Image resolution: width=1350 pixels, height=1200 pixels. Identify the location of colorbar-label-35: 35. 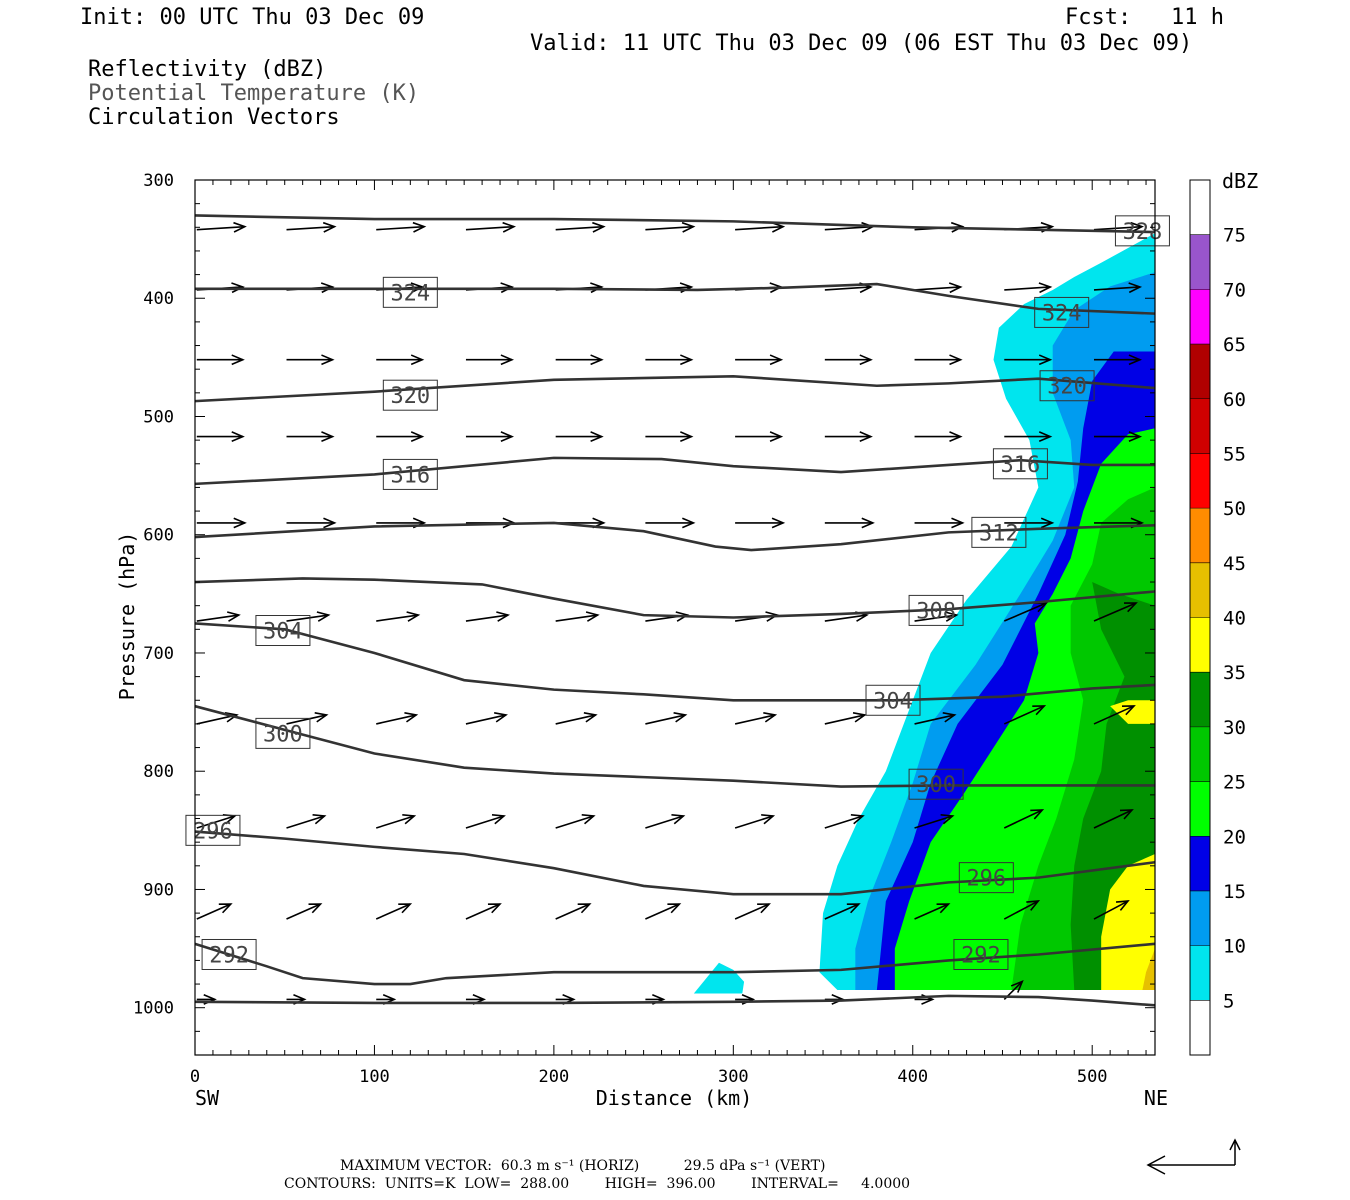
(1234, 673).